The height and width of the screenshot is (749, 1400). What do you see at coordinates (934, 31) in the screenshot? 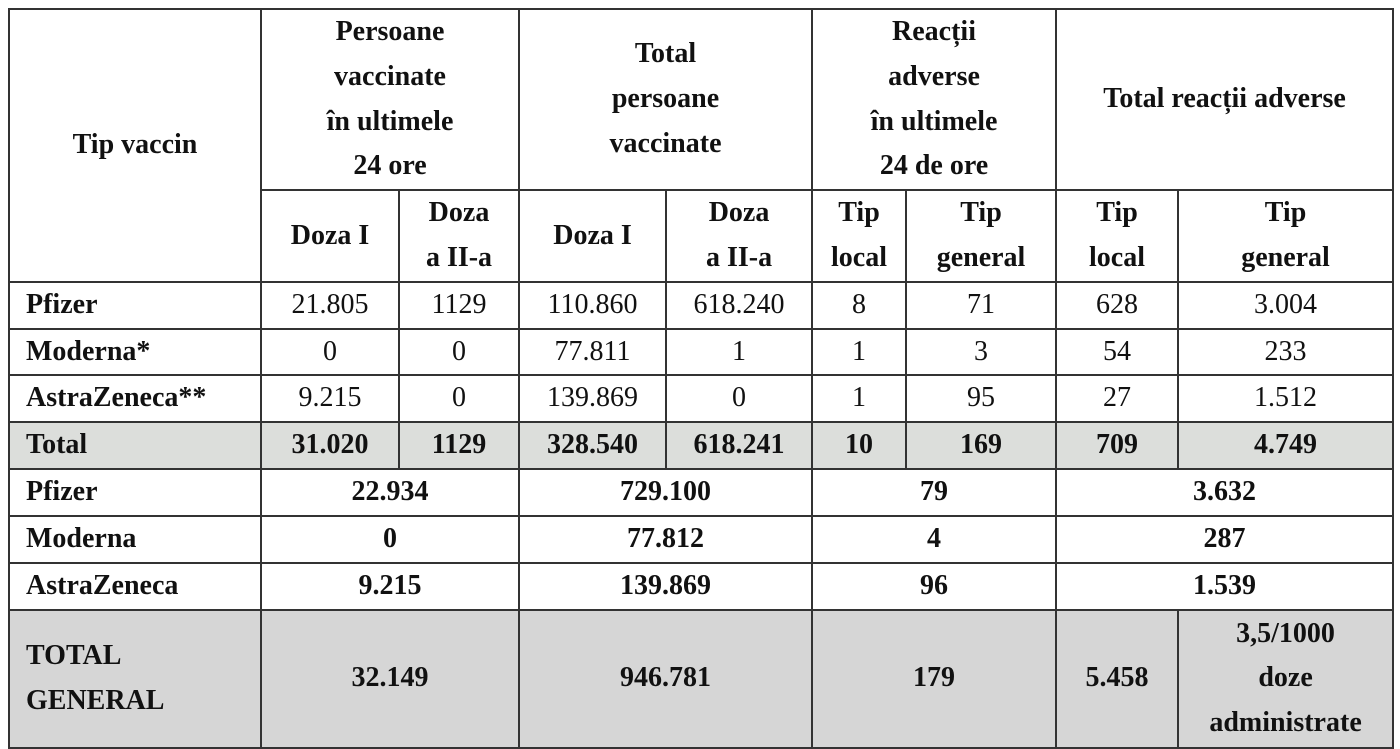
I see `cell-text: Reacții` at bounding box center [934, 31].